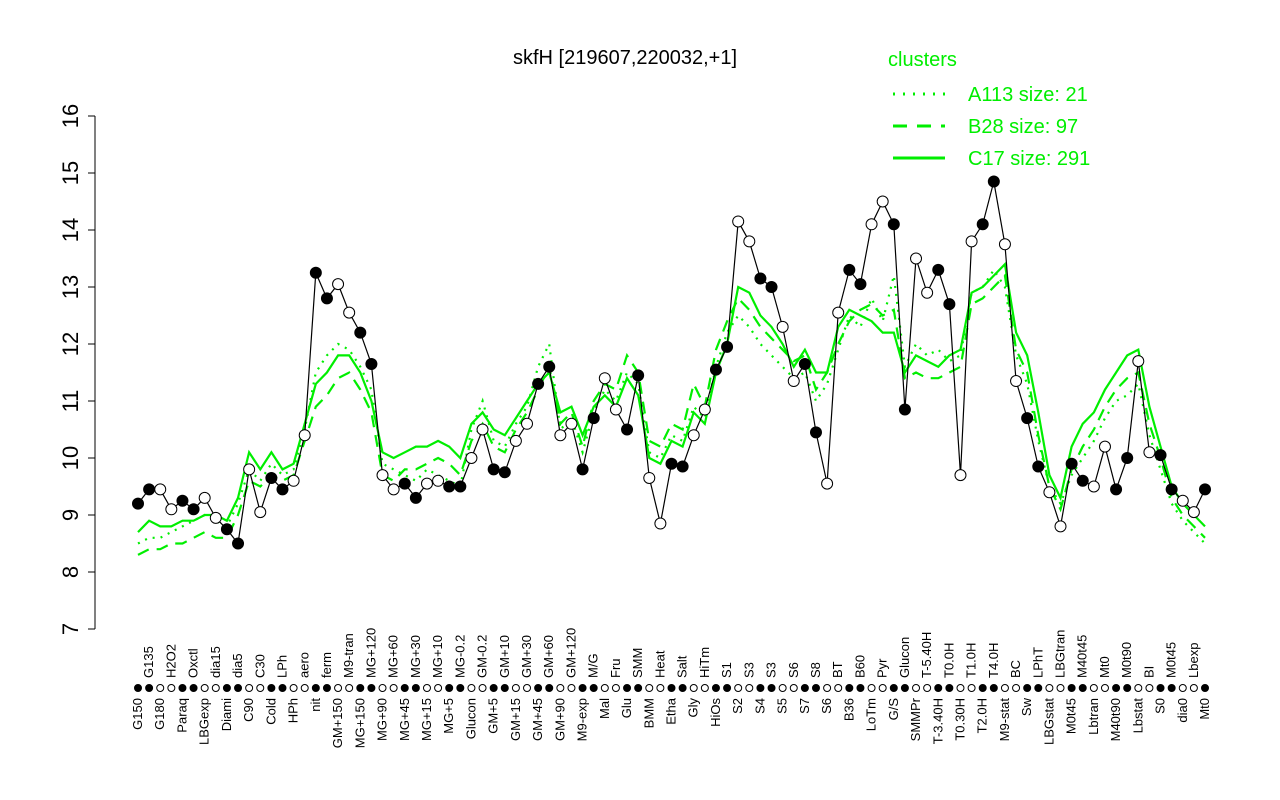  What do you see at coordinates (715, 712) in the screenshot?
I see `x-tick-label: HiOs` at bounding box center [715, 712].